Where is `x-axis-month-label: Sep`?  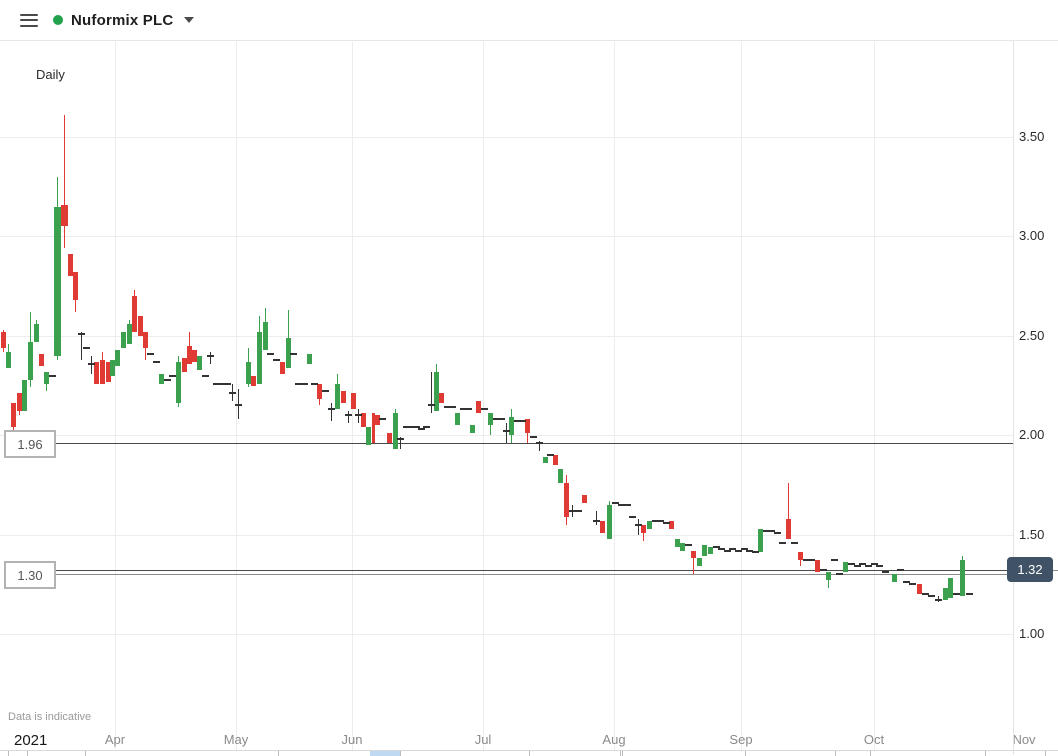 x-axis-month-label: Sep is located at coordinates (741, 739).